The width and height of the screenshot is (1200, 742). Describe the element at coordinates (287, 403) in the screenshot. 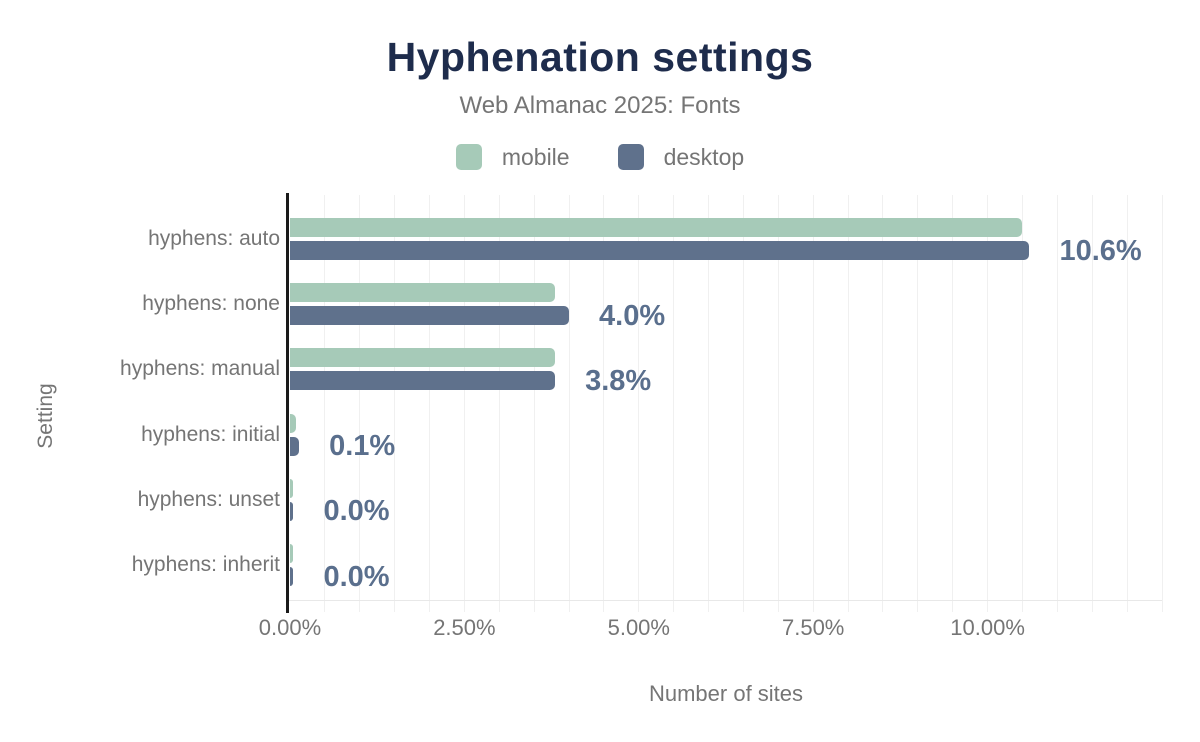

I see `y-axis-line` at that location.